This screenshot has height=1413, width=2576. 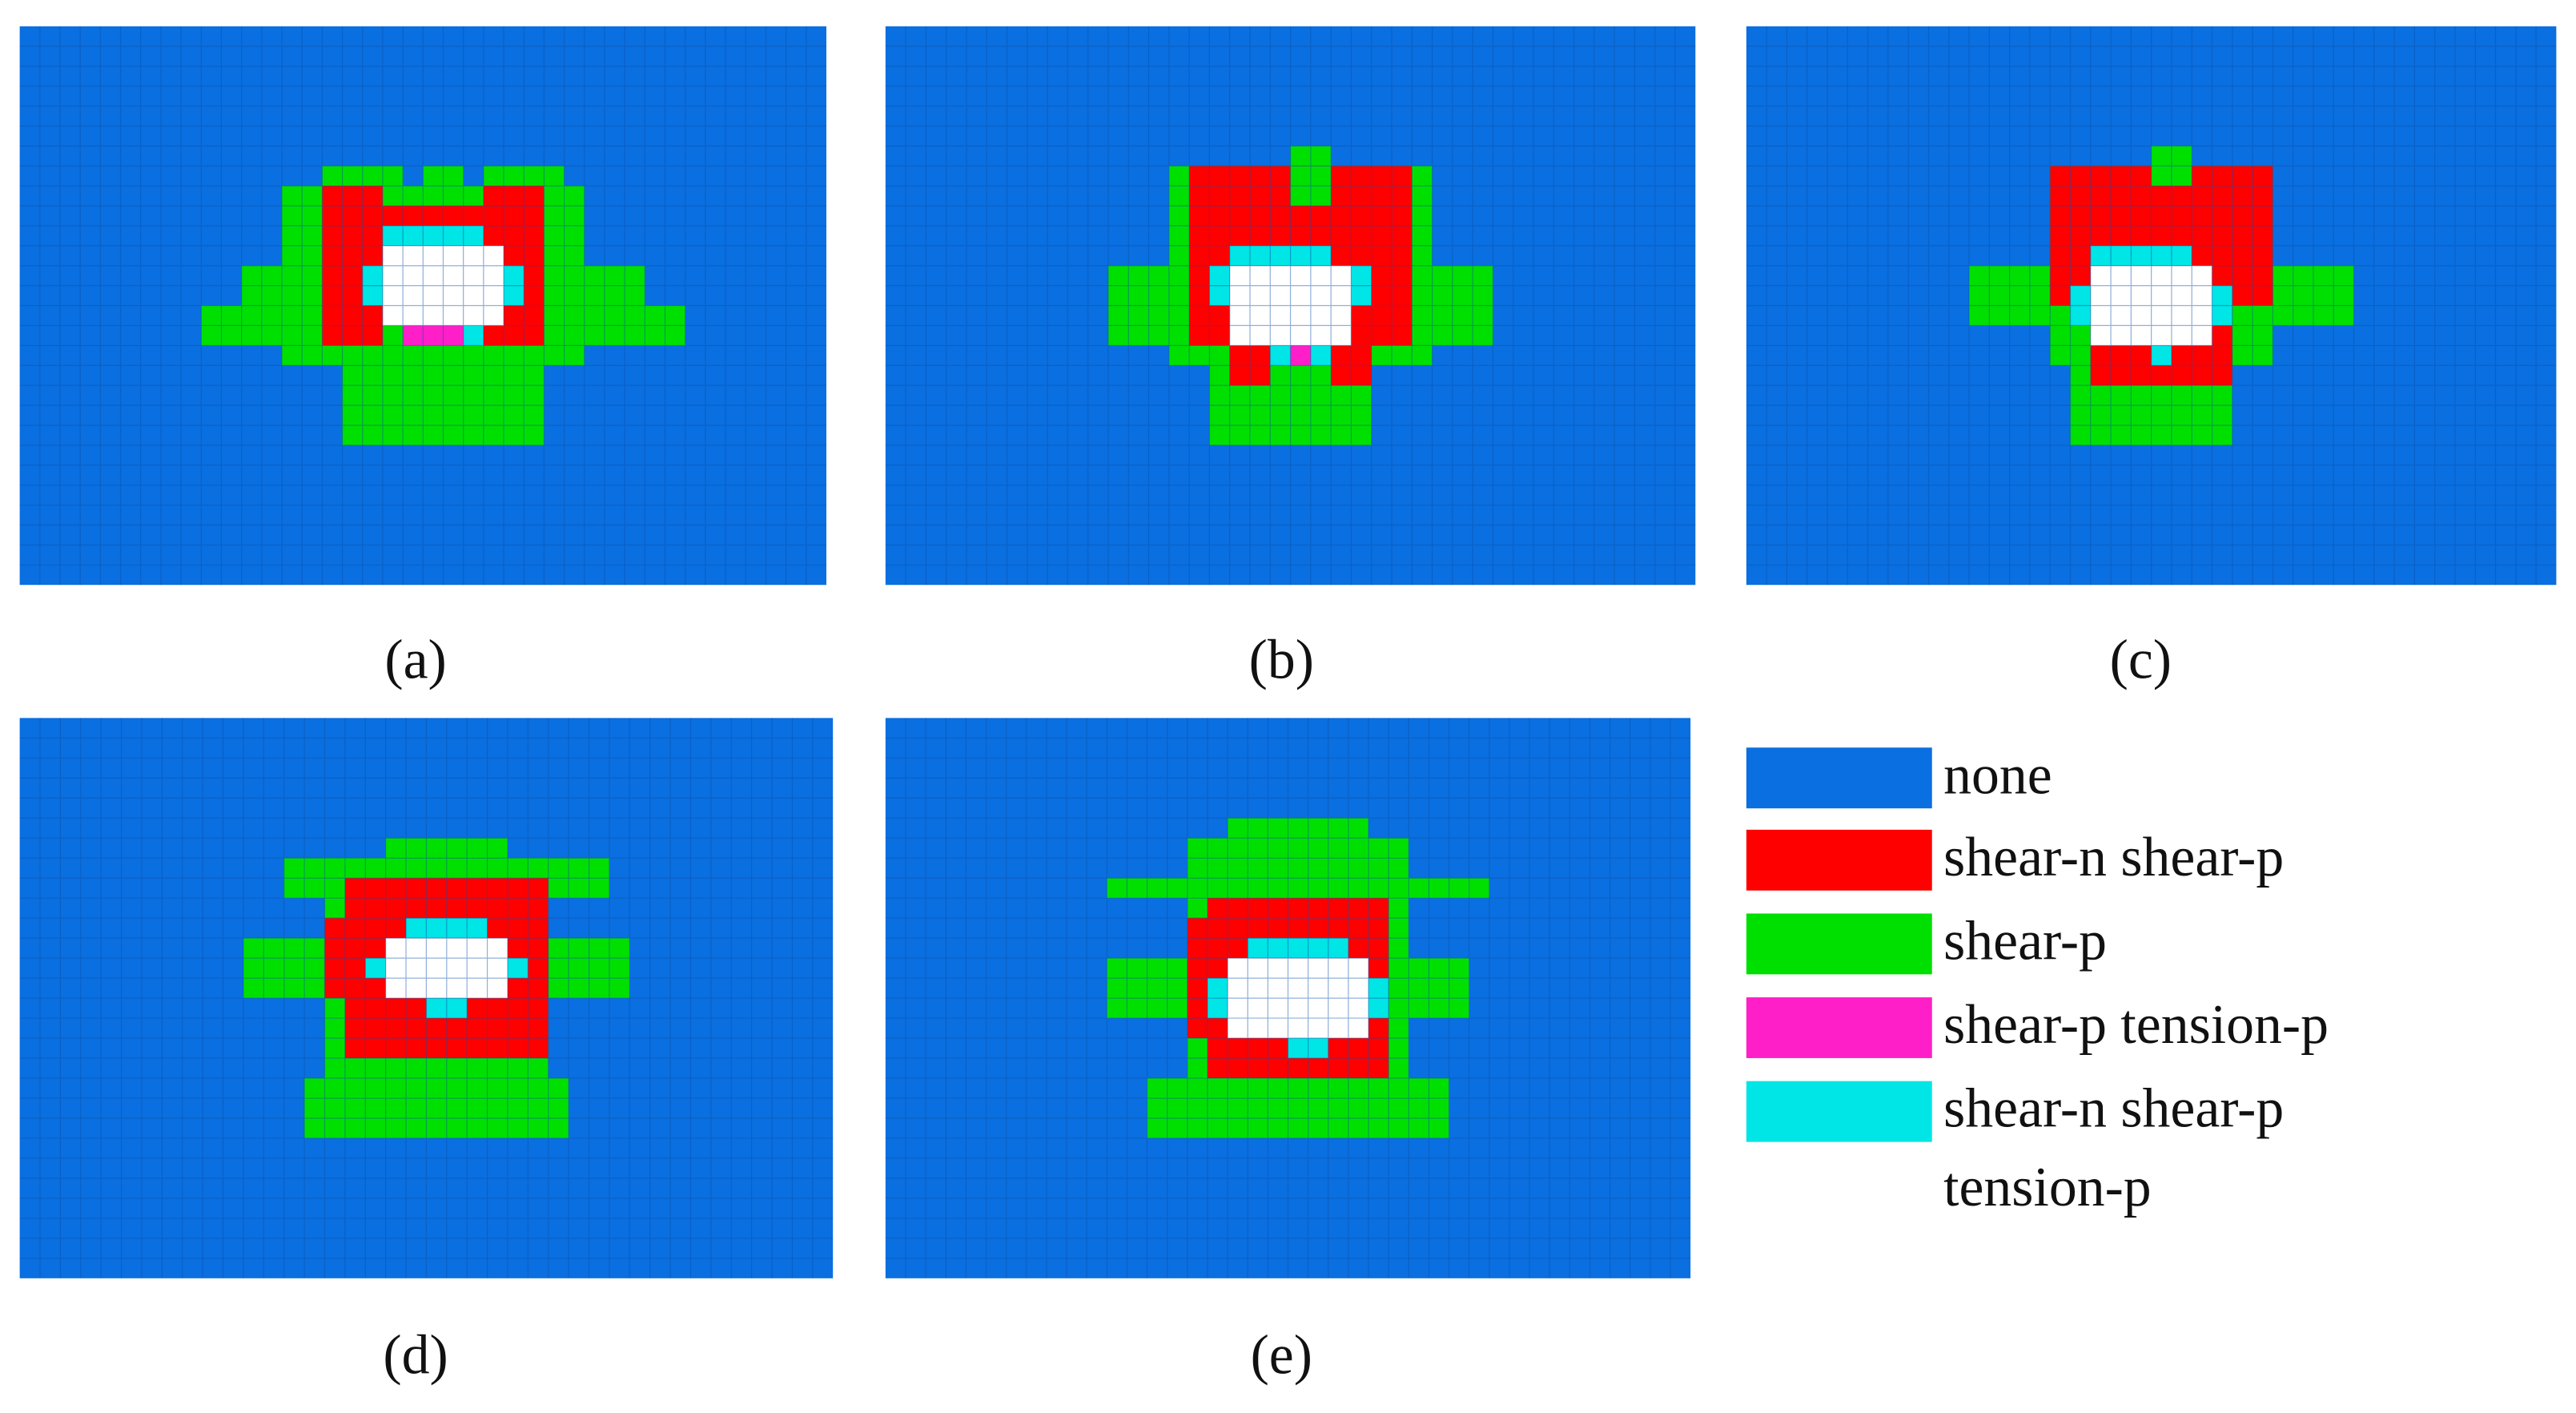 I want to click on panel-label: (c), so click(x=2141, y=660).